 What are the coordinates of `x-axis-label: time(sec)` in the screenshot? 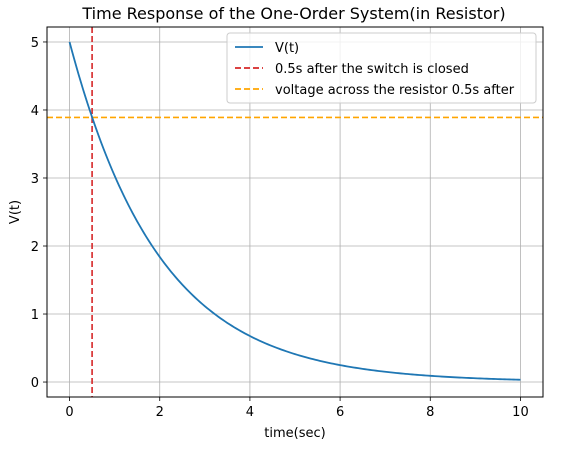 It's located at (294, 433).